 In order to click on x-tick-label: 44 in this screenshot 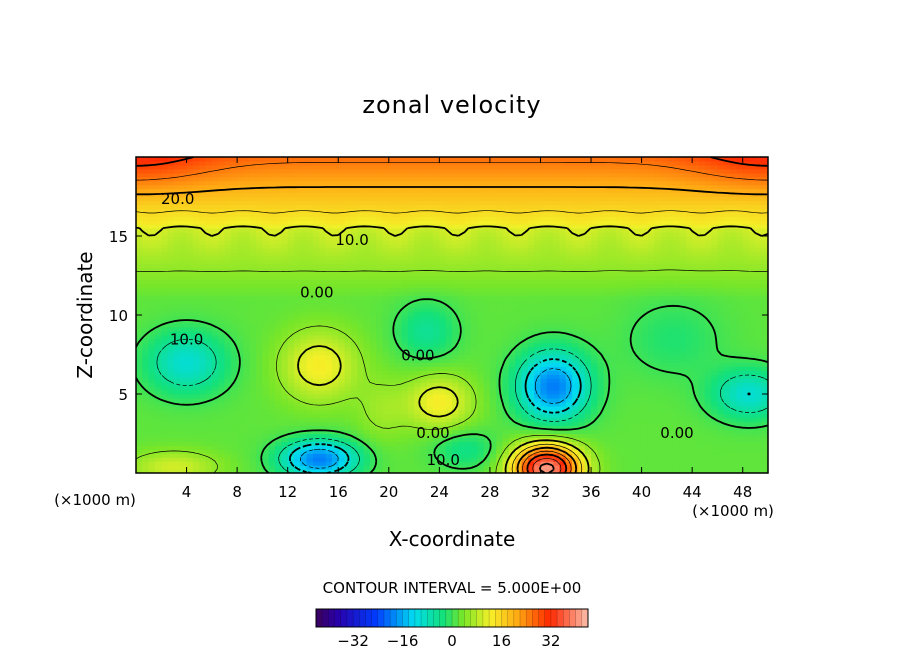, I will do `click(692, 492)`.